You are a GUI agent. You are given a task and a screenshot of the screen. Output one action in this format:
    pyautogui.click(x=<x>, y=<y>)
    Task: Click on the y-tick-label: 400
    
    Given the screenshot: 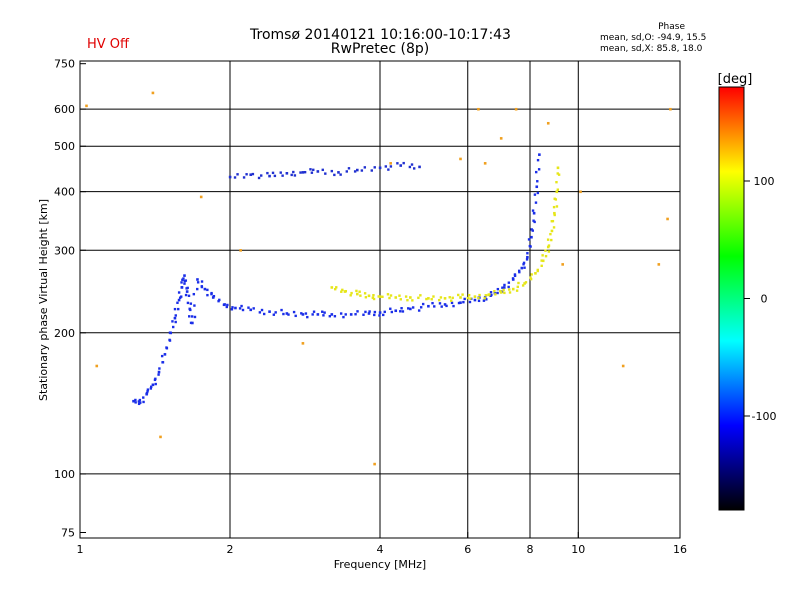 What is the action you would take?
    pyautogui.click(x=64, y=192)
    